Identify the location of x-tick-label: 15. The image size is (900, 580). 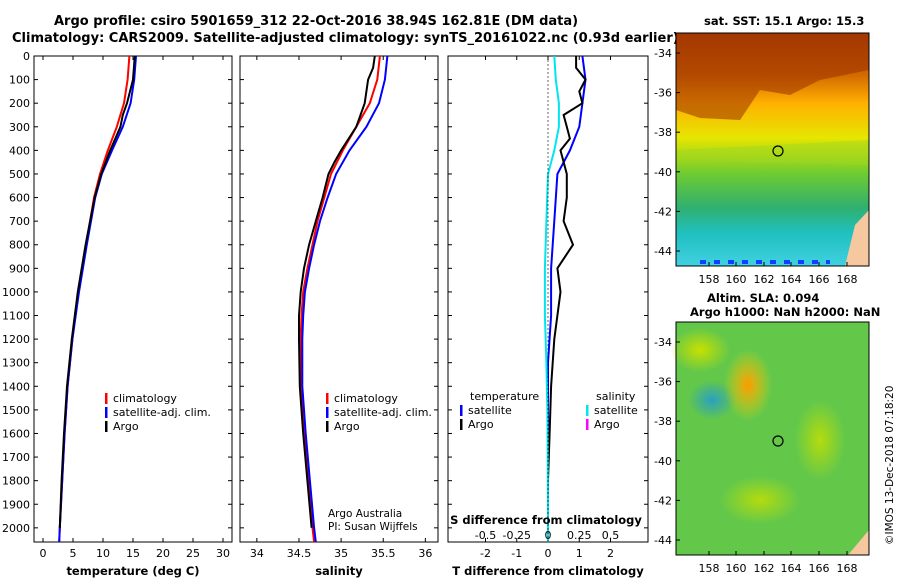
(133, 553).